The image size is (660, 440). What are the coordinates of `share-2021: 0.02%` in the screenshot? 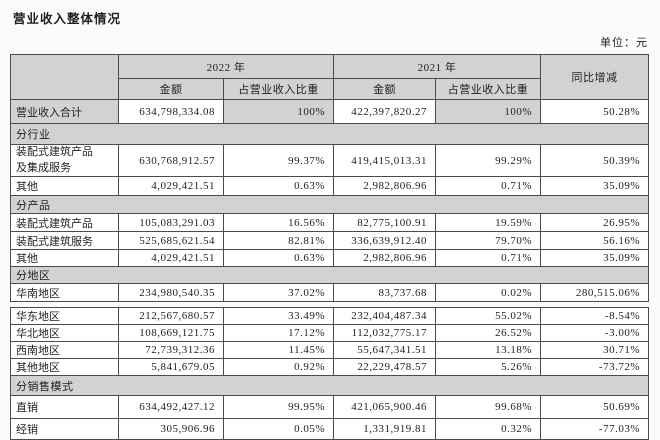 It's located at (488, 292).